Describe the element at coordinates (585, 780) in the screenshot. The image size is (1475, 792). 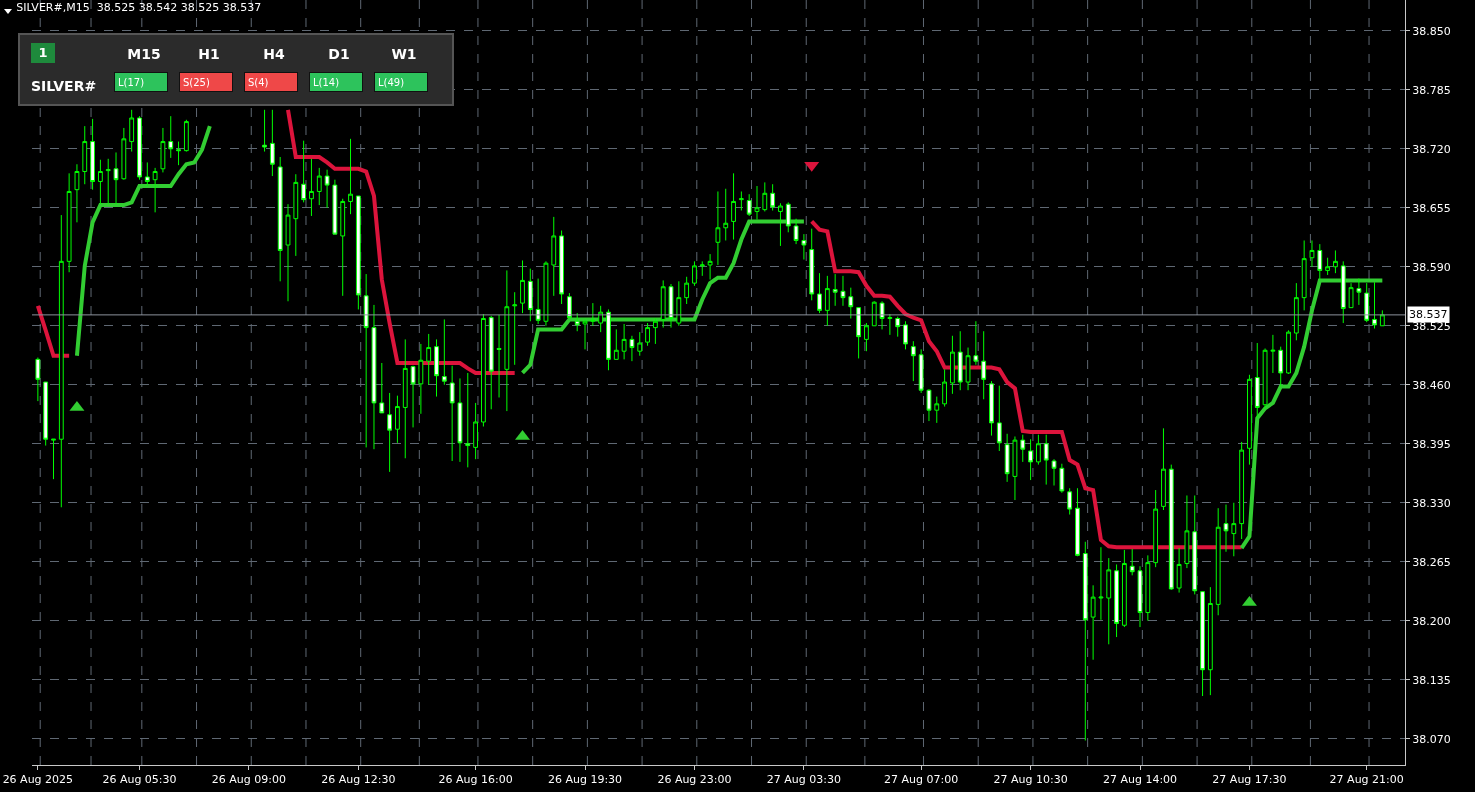
I see `x-tick-label: 26 Aug 19:30` at that location.